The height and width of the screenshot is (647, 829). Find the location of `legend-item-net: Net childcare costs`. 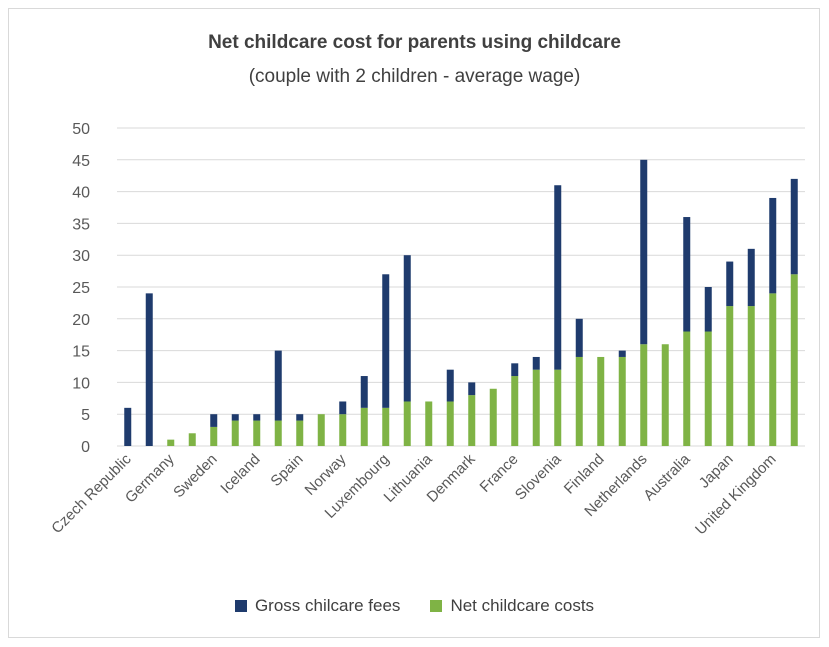

legend-item-net: Net childcare costs is located at coordinates (512, 606).